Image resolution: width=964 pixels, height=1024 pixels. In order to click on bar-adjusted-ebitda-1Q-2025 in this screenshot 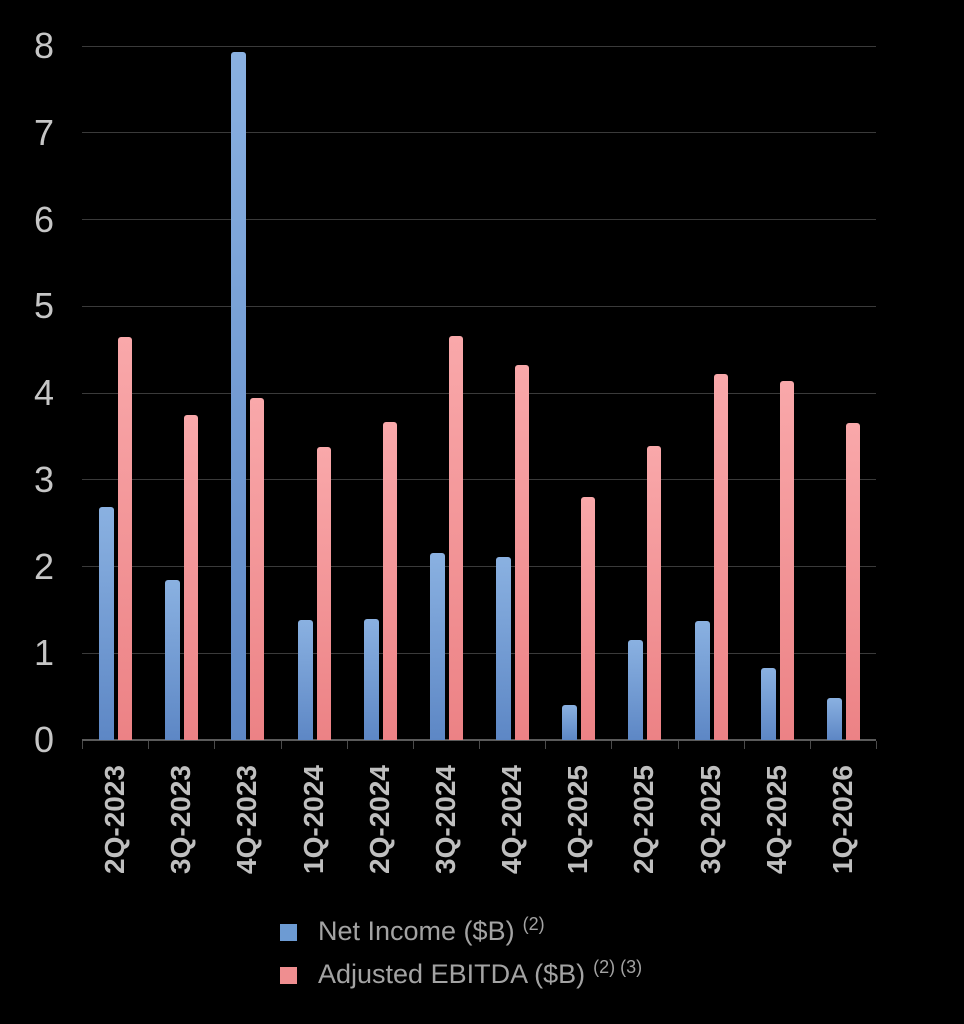, I will do `click(588, 618)`.